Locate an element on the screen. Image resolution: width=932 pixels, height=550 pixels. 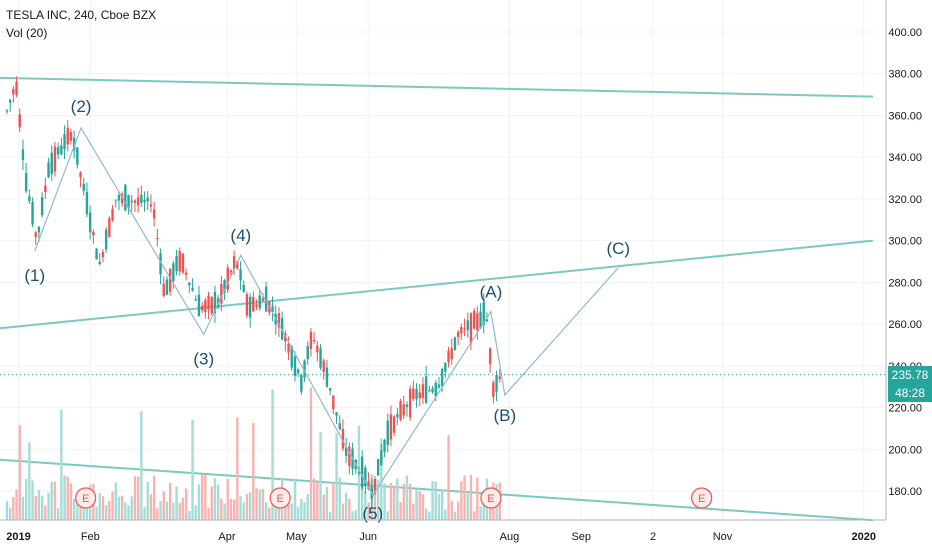
x-tick-label: Feb is located at coordinates (90, 537).